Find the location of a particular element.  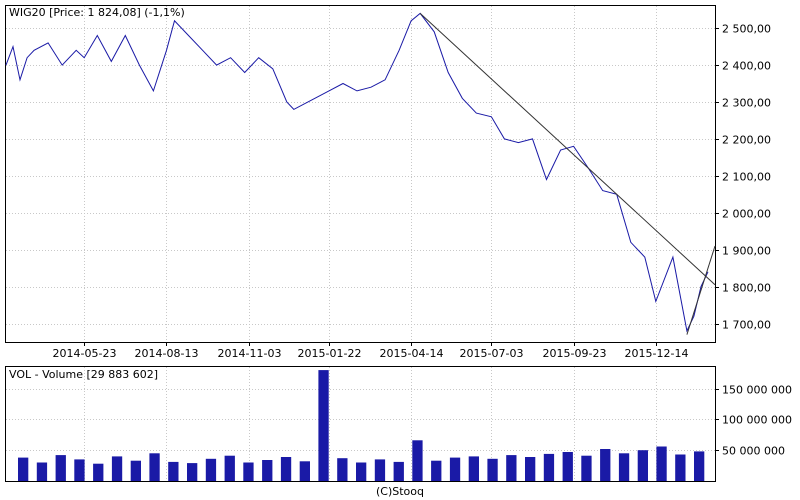

price-y-tick-label: 2 400,00 is located at coordinates (746, 66).